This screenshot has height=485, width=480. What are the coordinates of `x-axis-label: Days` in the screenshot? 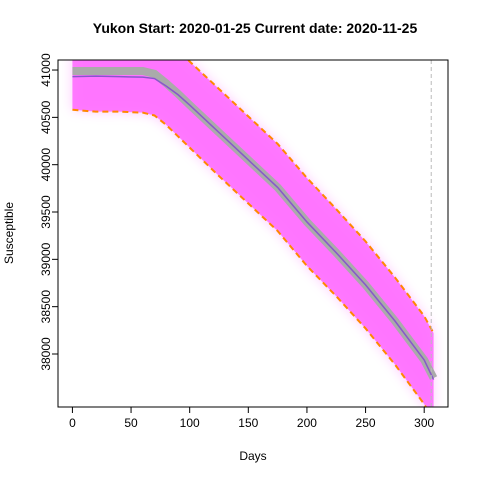 It's located at (252, 456).